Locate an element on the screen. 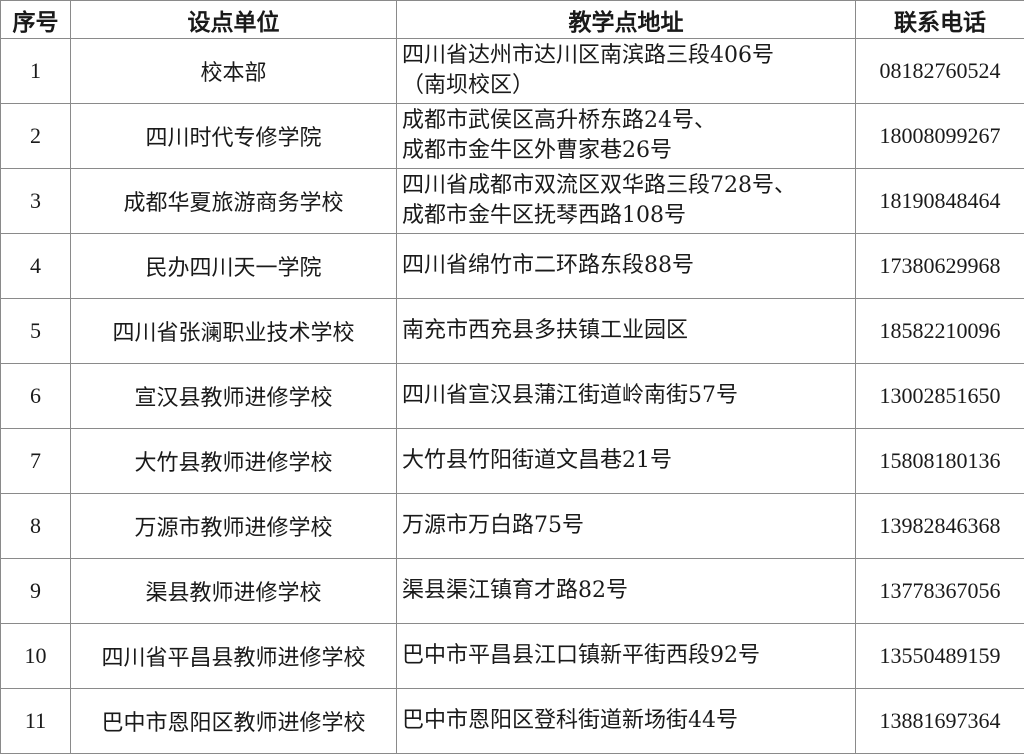  site-address: 巴中市平昌县江口镇新平街西段92号 is located at coordinates (626, 656).